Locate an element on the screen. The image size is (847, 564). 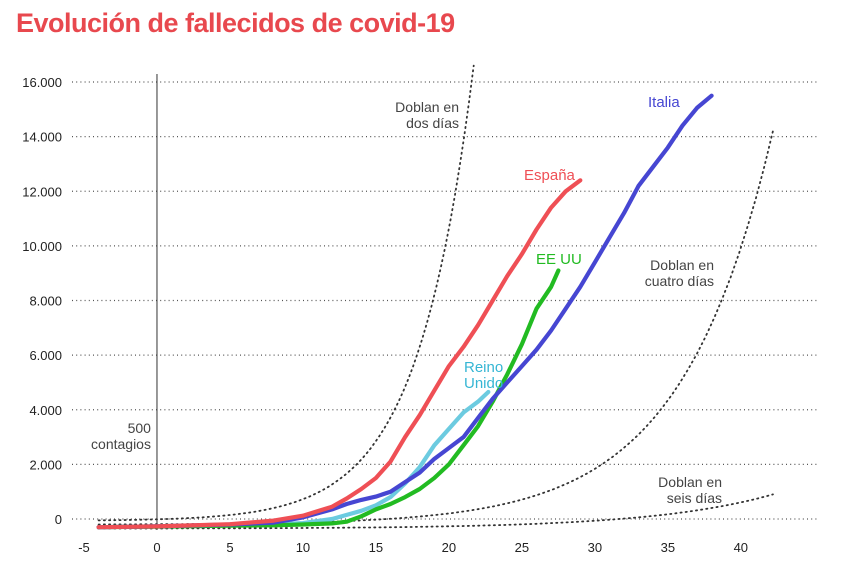
y-tick-label: 2.000 is located at coordinates (45, 464).